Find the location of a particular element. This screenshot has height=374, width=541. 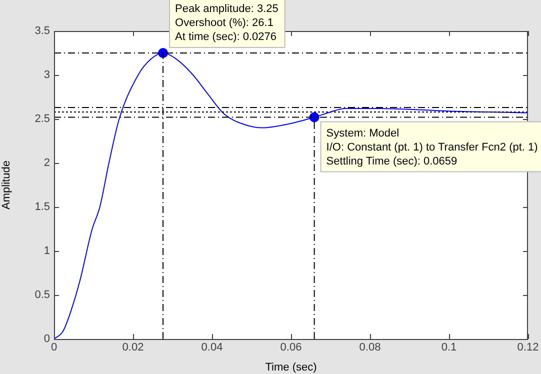

y-tick-label: 0.5 is located at coordinates (42, 295).